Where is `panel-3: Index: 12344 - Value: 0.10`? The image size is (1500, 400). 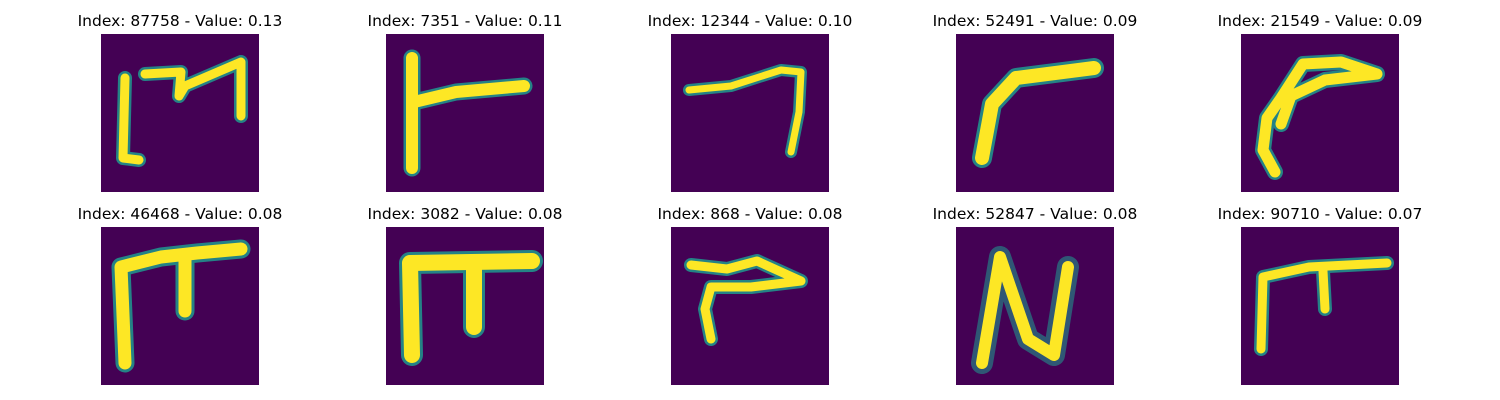 panel-3: Index: 12344 - Value: 0.10 is located at coordinates (750, 107).